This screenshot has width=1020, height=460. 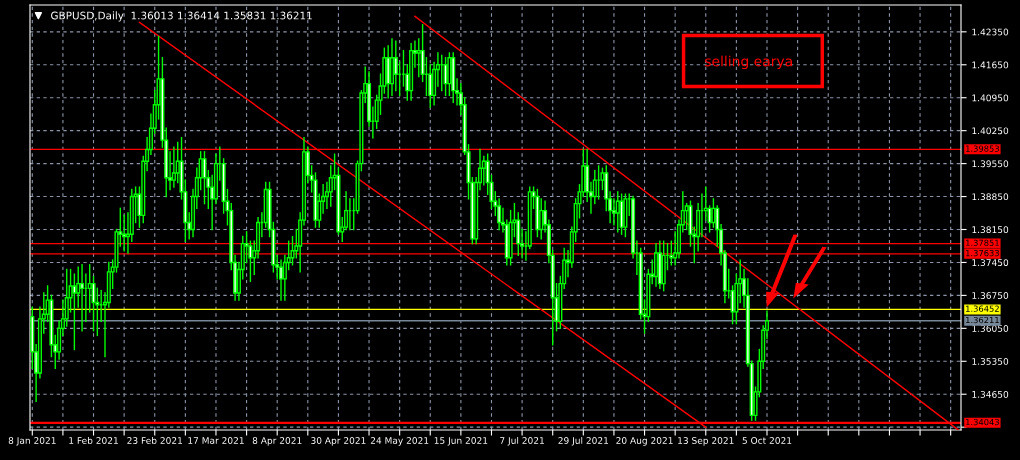 What do you see at coordinates (990, 98) in the screenshot?
I see `y-tick-label: 1.40950` at bounding box center [990, 98].